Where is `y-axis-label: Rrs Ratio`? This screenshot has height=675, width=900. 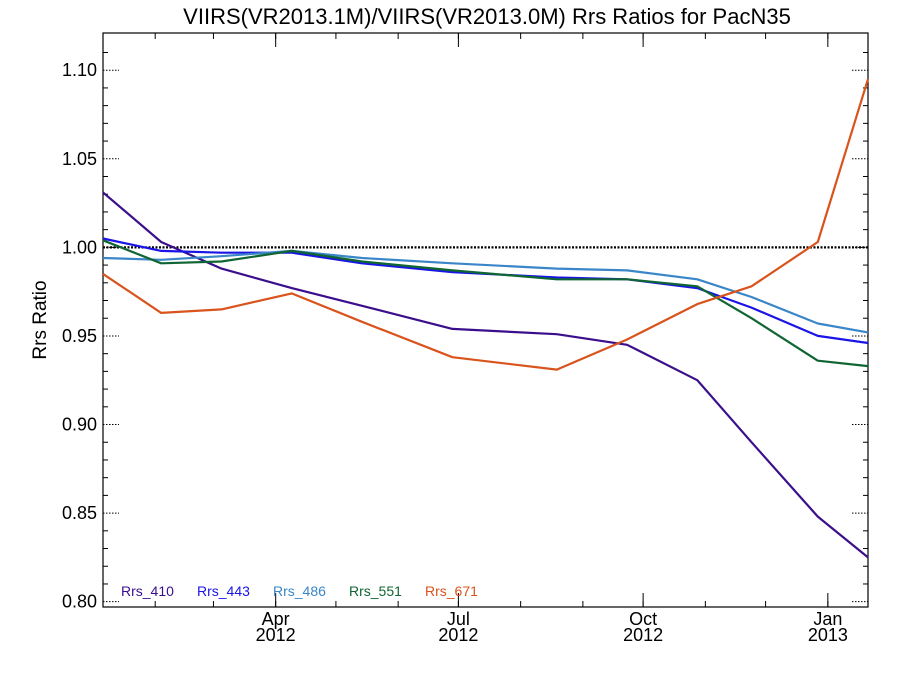 y-axis-label: Rrs Ratio is located at coordinates (40, 319).